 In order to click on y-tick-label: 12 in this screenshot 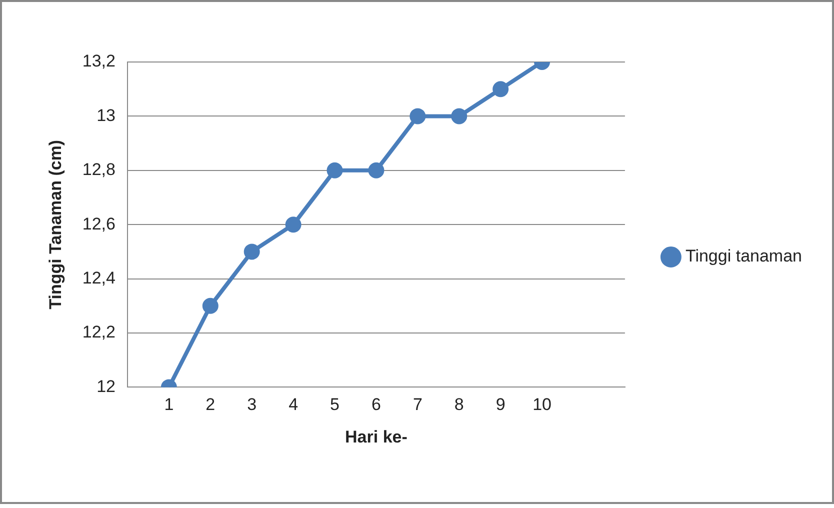, I will do `click(106, 386)`.